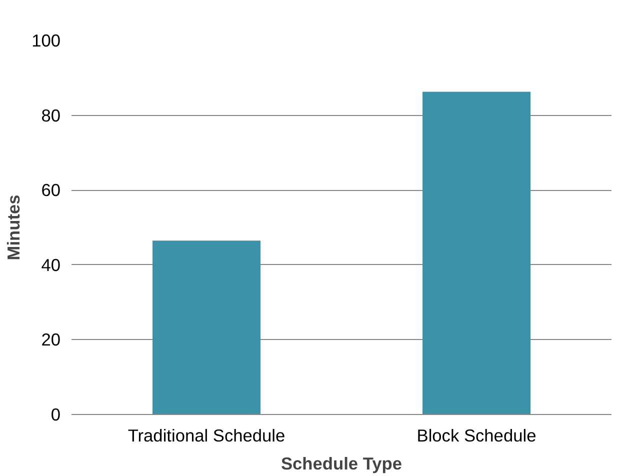  What do you see at coordinates (341, 464) in the screenshot?
I see `x-axis-title: Schedule Type` at bounding box center [341, 464].